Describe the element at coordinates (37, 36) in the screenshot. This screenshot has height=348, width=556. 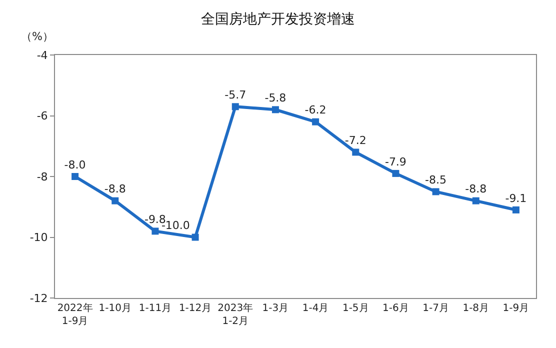
I see `y-axis-title: （%）` at that location.